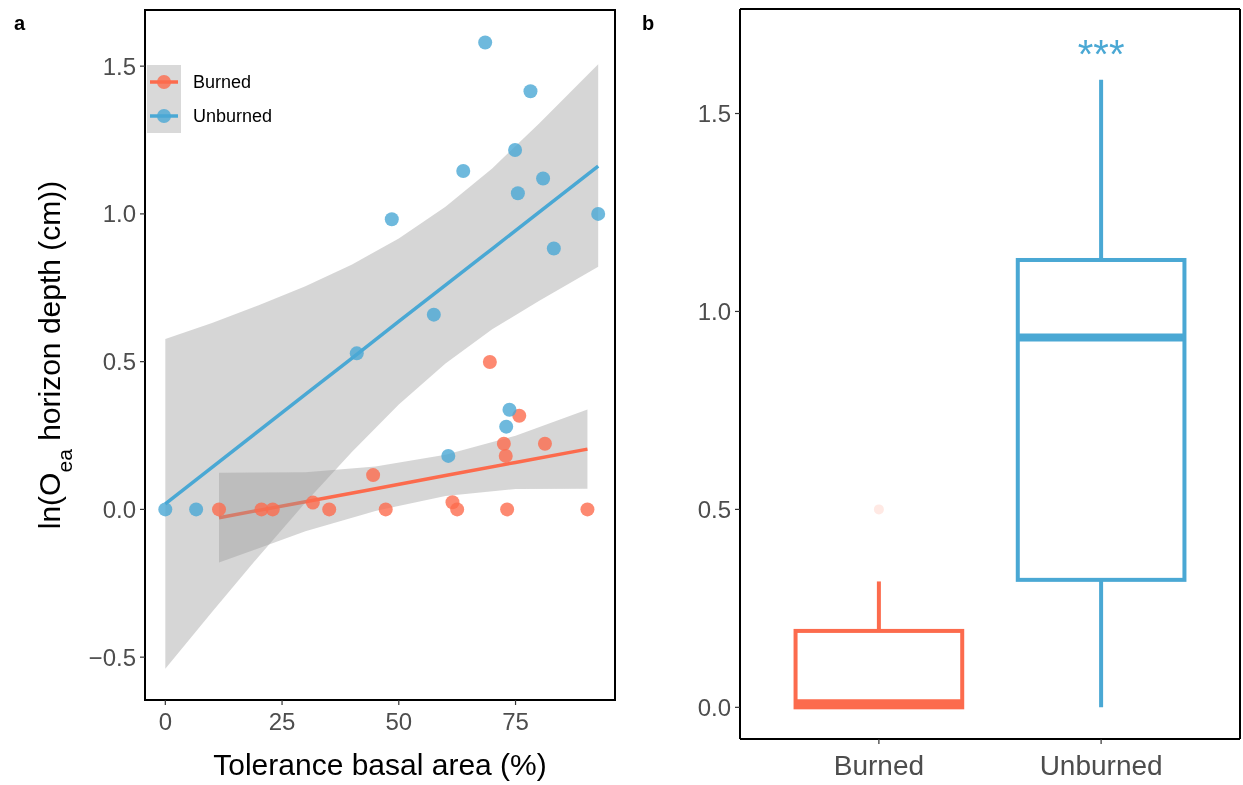 The image size is (1243, 785). I want to click on x-axis-title: Tolerance basal area (%), so click(380, 764).